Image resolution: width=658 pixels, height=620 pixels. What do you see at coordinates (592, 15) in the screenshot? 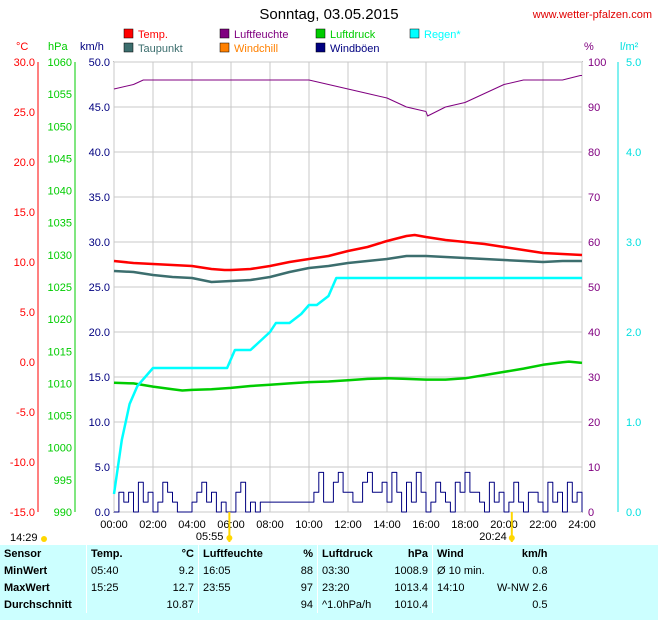
I see `site-url: www.wetter-pfalzen.com` at bounding box center [592, 15].